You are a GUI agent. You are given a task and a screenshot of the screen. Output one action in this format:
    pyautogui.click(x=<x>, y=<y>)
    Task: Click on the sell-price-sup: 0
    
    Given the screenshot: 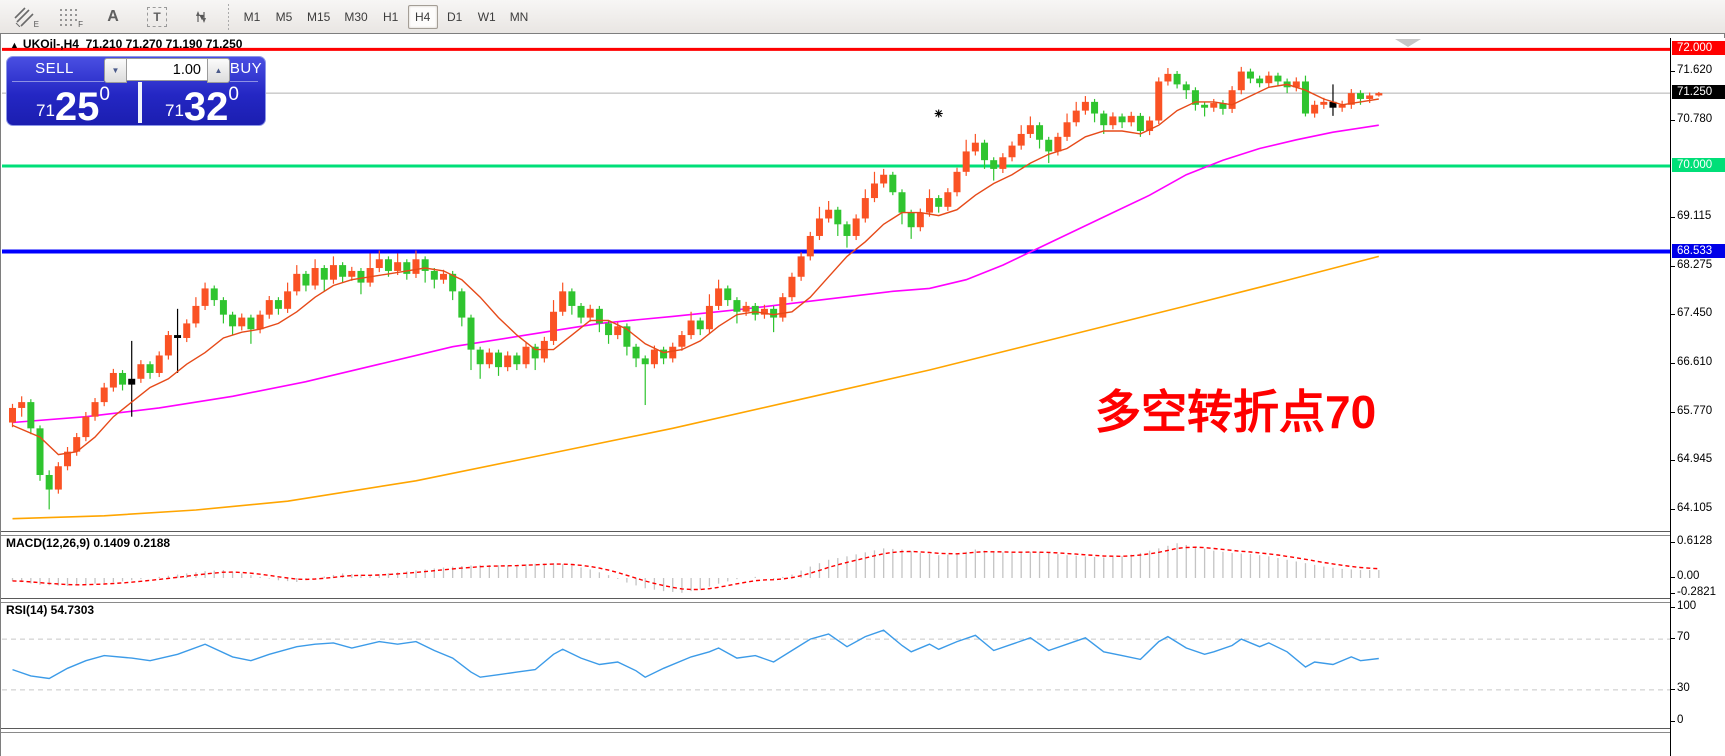 What is the action you would take?
    pyautogui.click(x=104, y=94)
    